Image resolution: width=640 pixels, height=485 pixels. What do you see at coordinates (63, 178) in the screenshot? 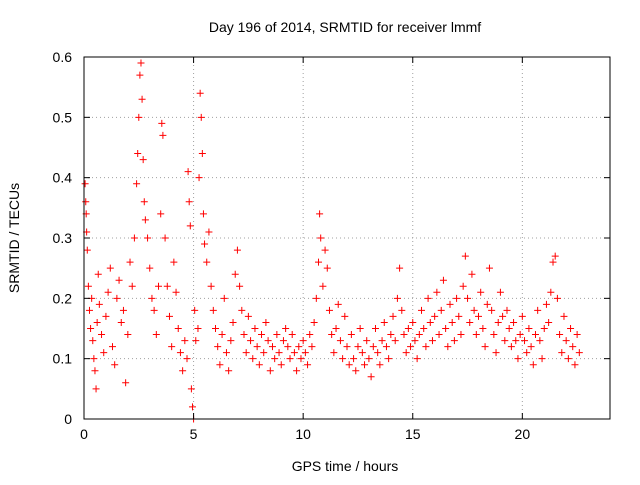
I see `y-tick-label: 0.4` at bounding box center [63, 178].